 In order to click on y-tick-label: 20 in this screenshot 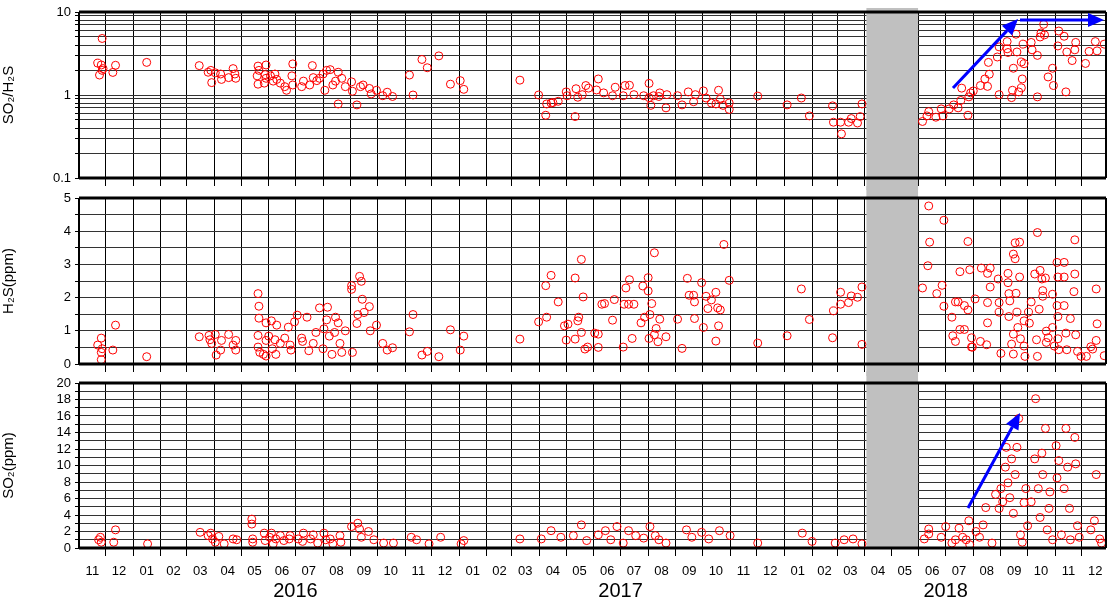, I will do `click(63, 382)`.